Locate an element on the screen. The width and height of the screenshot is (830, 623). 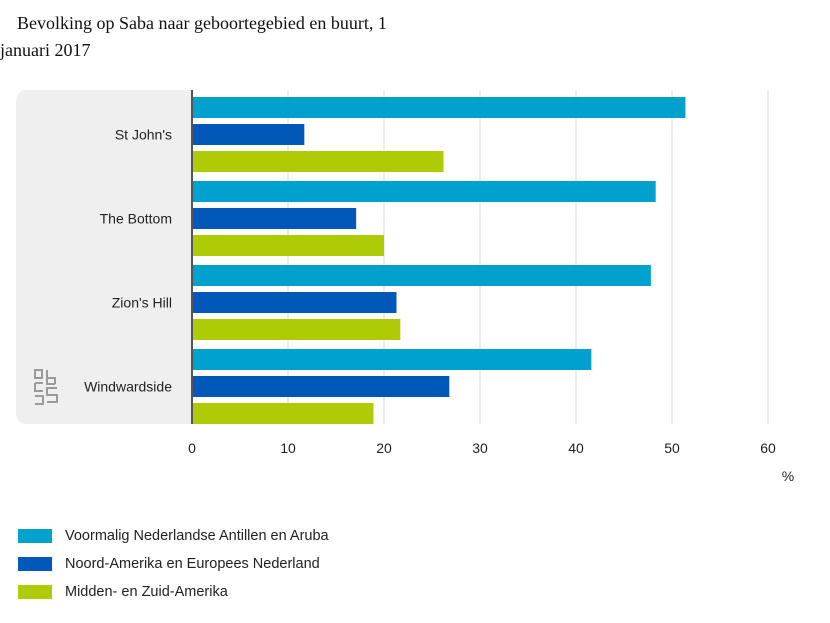
x-tick-label: 0 is located at coordinates (192, 448).